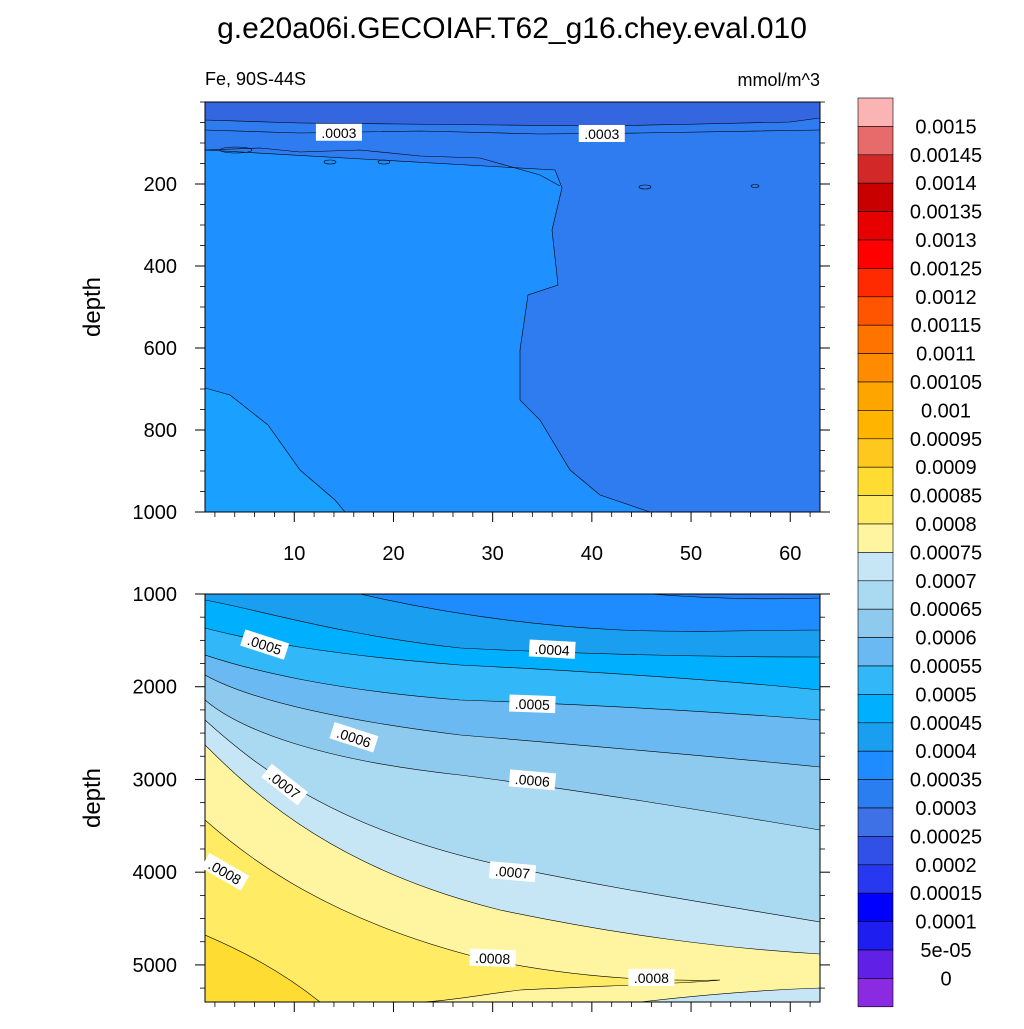 The width and height of the screenshot is (1024, 1029). Describe the element at coordinates (946, 326) in the screenshot. I see `colorbar-label: 0.00115` at that location.